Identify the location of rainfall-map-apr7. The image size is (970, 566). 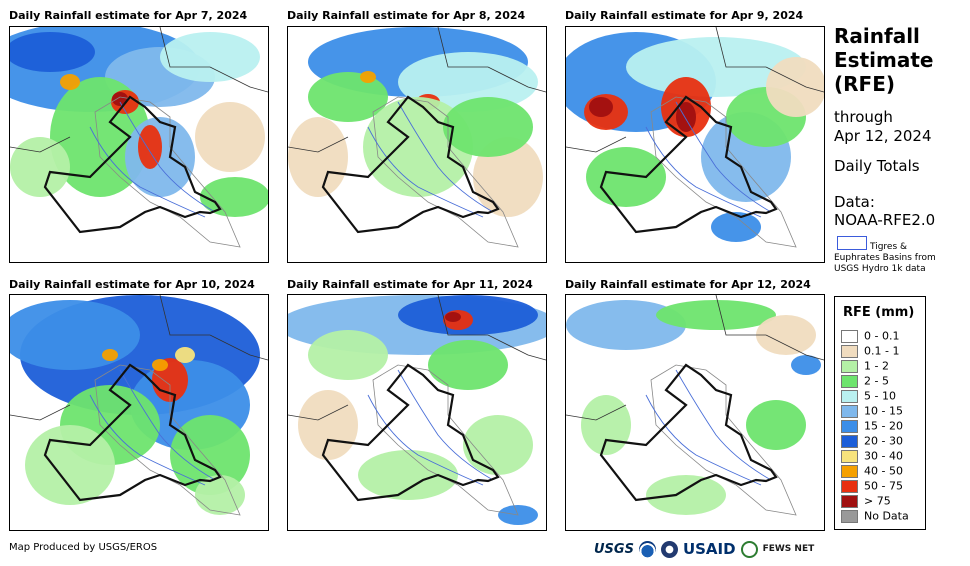
(139, 144).